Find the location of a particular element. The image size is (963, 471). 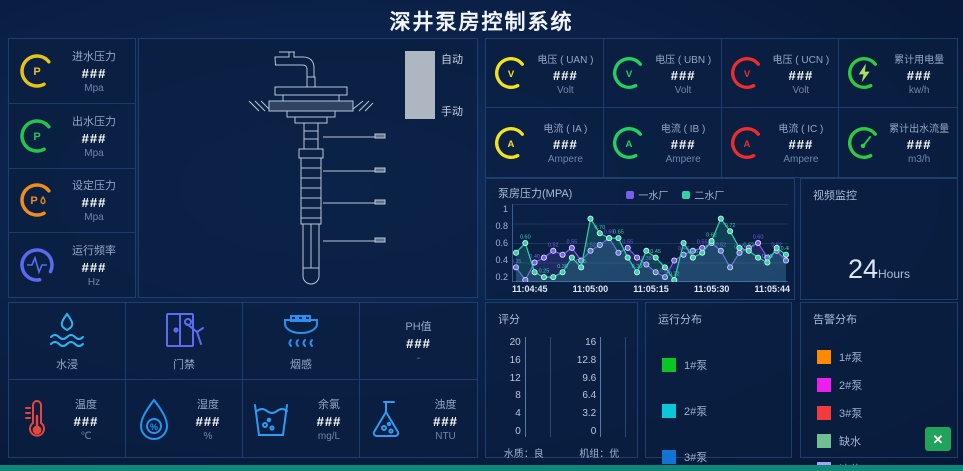

gauge-label: 电流 ( IB ) is located at coordinates (683, 129).